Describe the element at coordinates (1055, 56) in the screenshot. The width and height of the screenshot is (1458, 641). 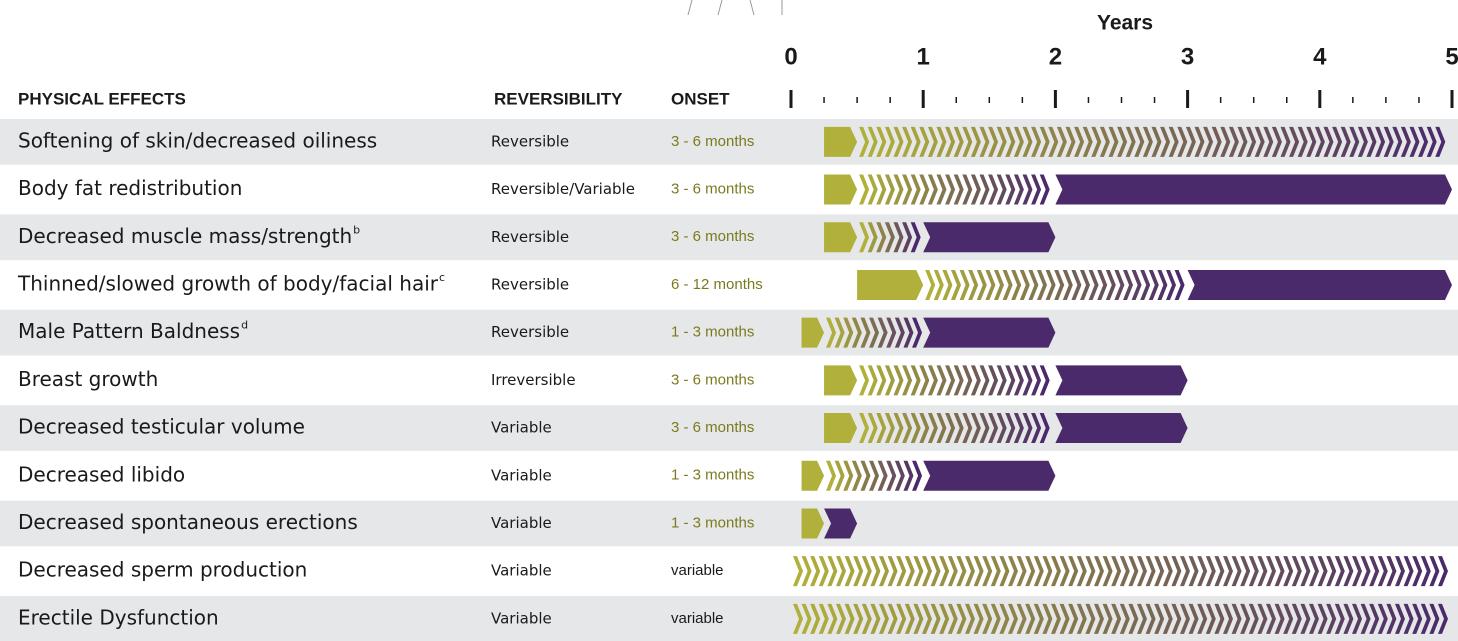
I see `x-tick-label: 2` at that location.